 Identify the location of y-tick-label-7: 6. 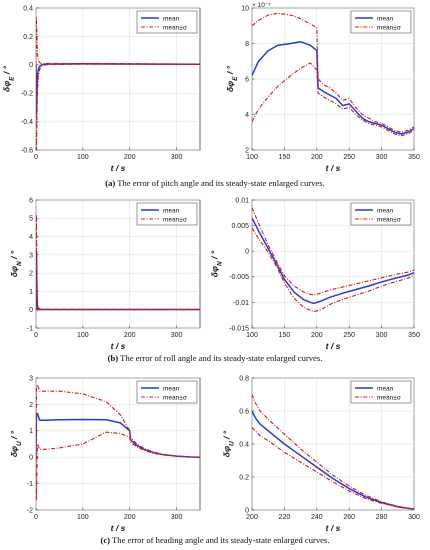
(31, 200).